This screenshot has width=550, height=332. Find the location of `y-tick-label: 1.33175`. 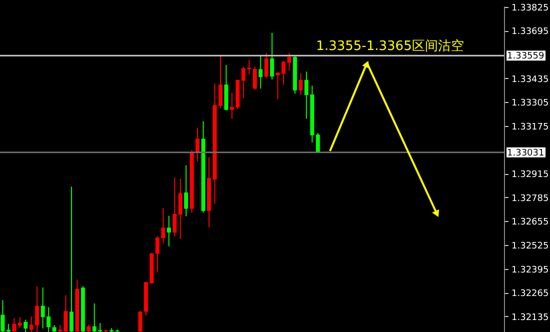

y-tick-label: 1.33175 is located at coordinates (530, 127).